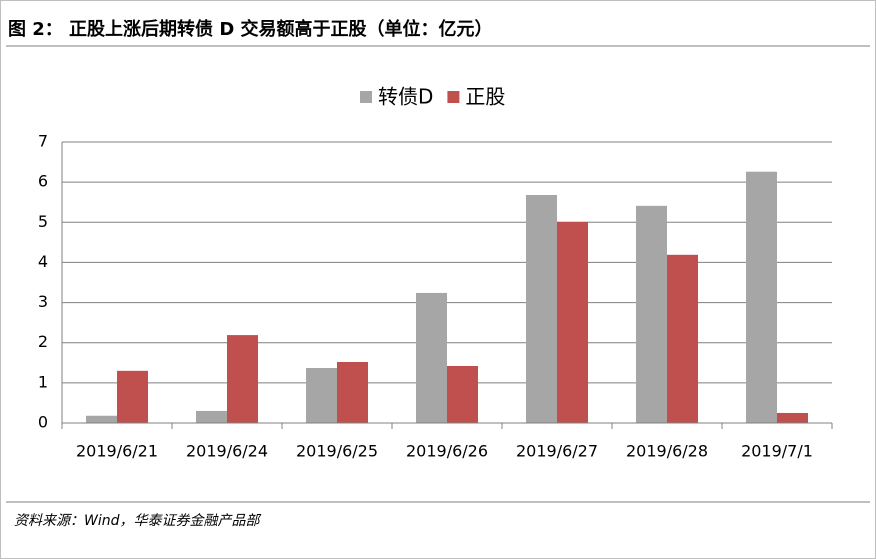 The height and width of the screenshot is (559, 876). Describe the element at coordinates (557, 451) in the screenshot. I see `x-tick-label: 2019/6/27` at that location.